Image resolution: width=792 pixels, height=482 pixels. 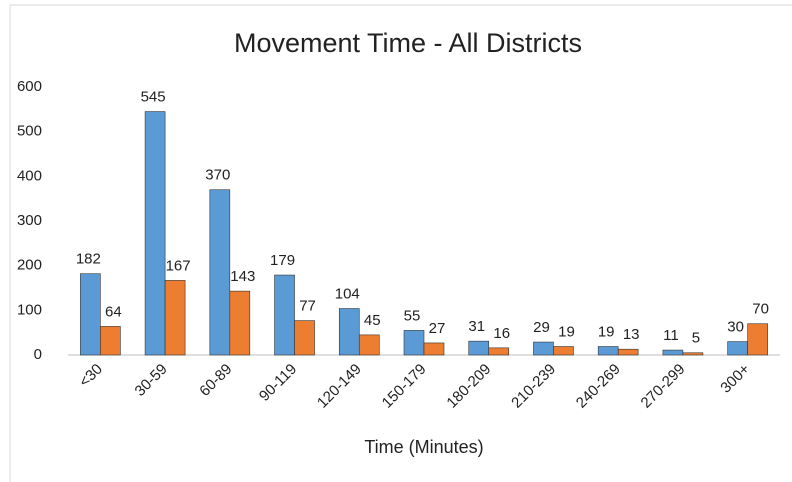 What do you see at coordinates (412, 315) in the screenshot?
I see `data-label: 55` at bounding box center [412, 315].